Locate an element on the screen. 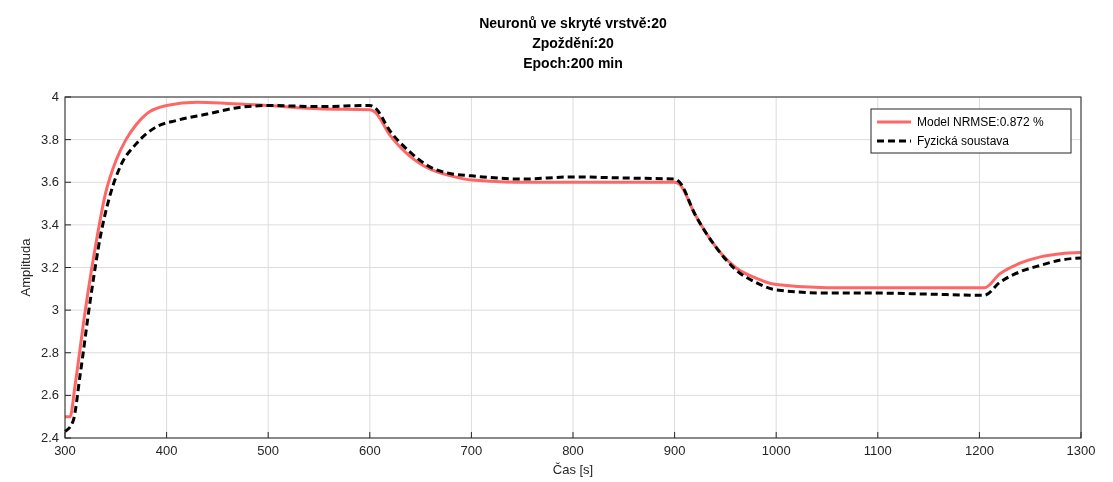 Image resolution: width=1113 pixels, height=482 pixels. chart-title: Neuronů ve skryté vrstvě:20 Zpoždění:20 Epoch:200 min is located at coordinates (573, 43).